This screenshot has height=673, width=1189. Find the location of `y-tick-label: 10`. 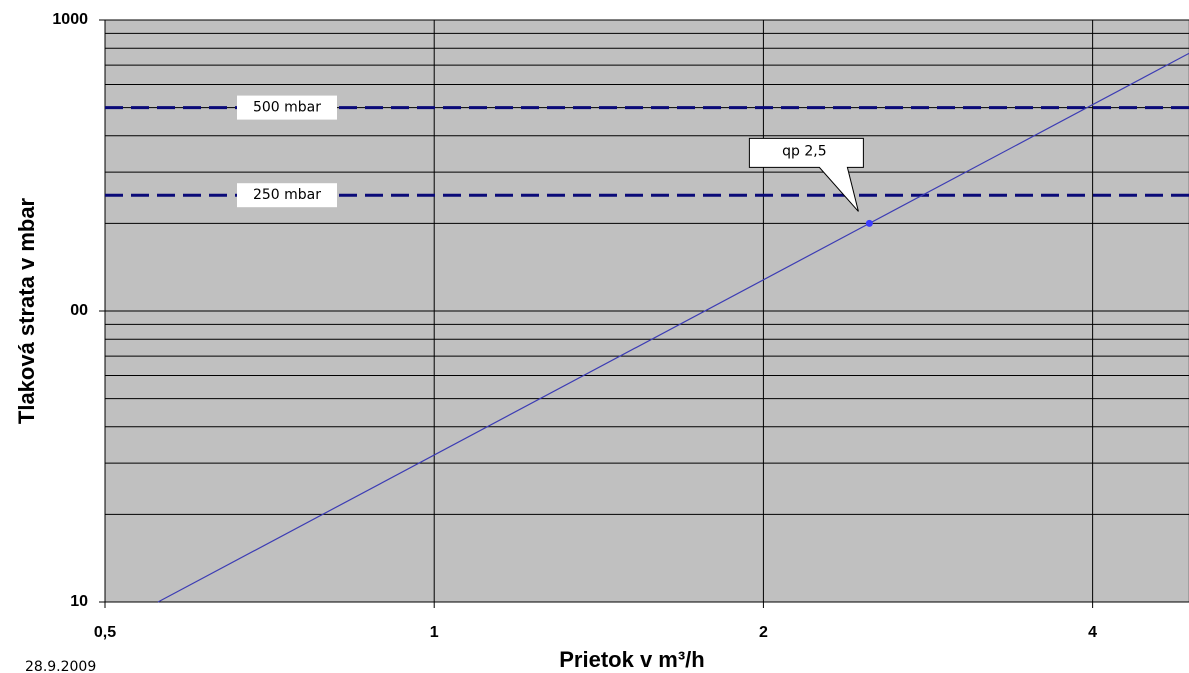

y-tick-label: 10 is located at coordinates (79, 601).